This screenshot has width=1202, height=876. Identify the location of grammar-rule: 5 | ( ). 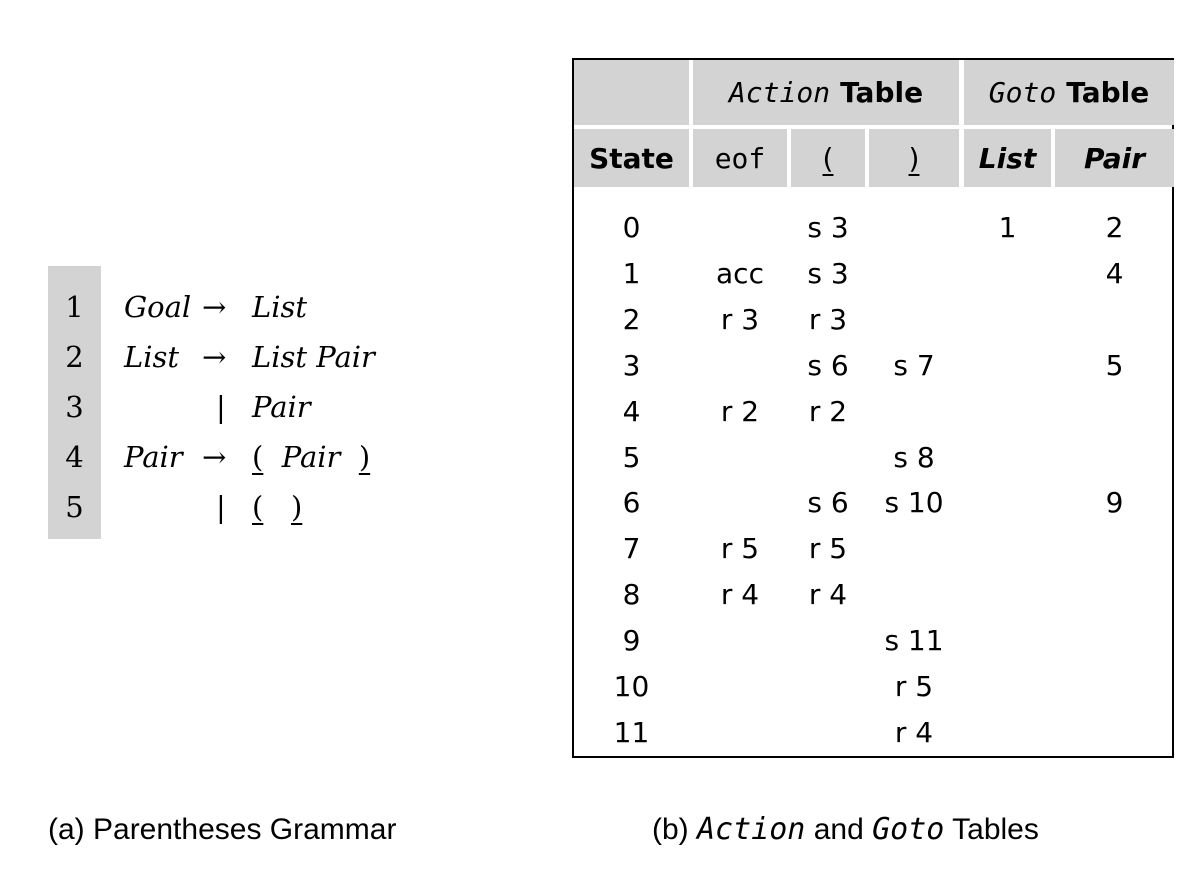
(258, 507).